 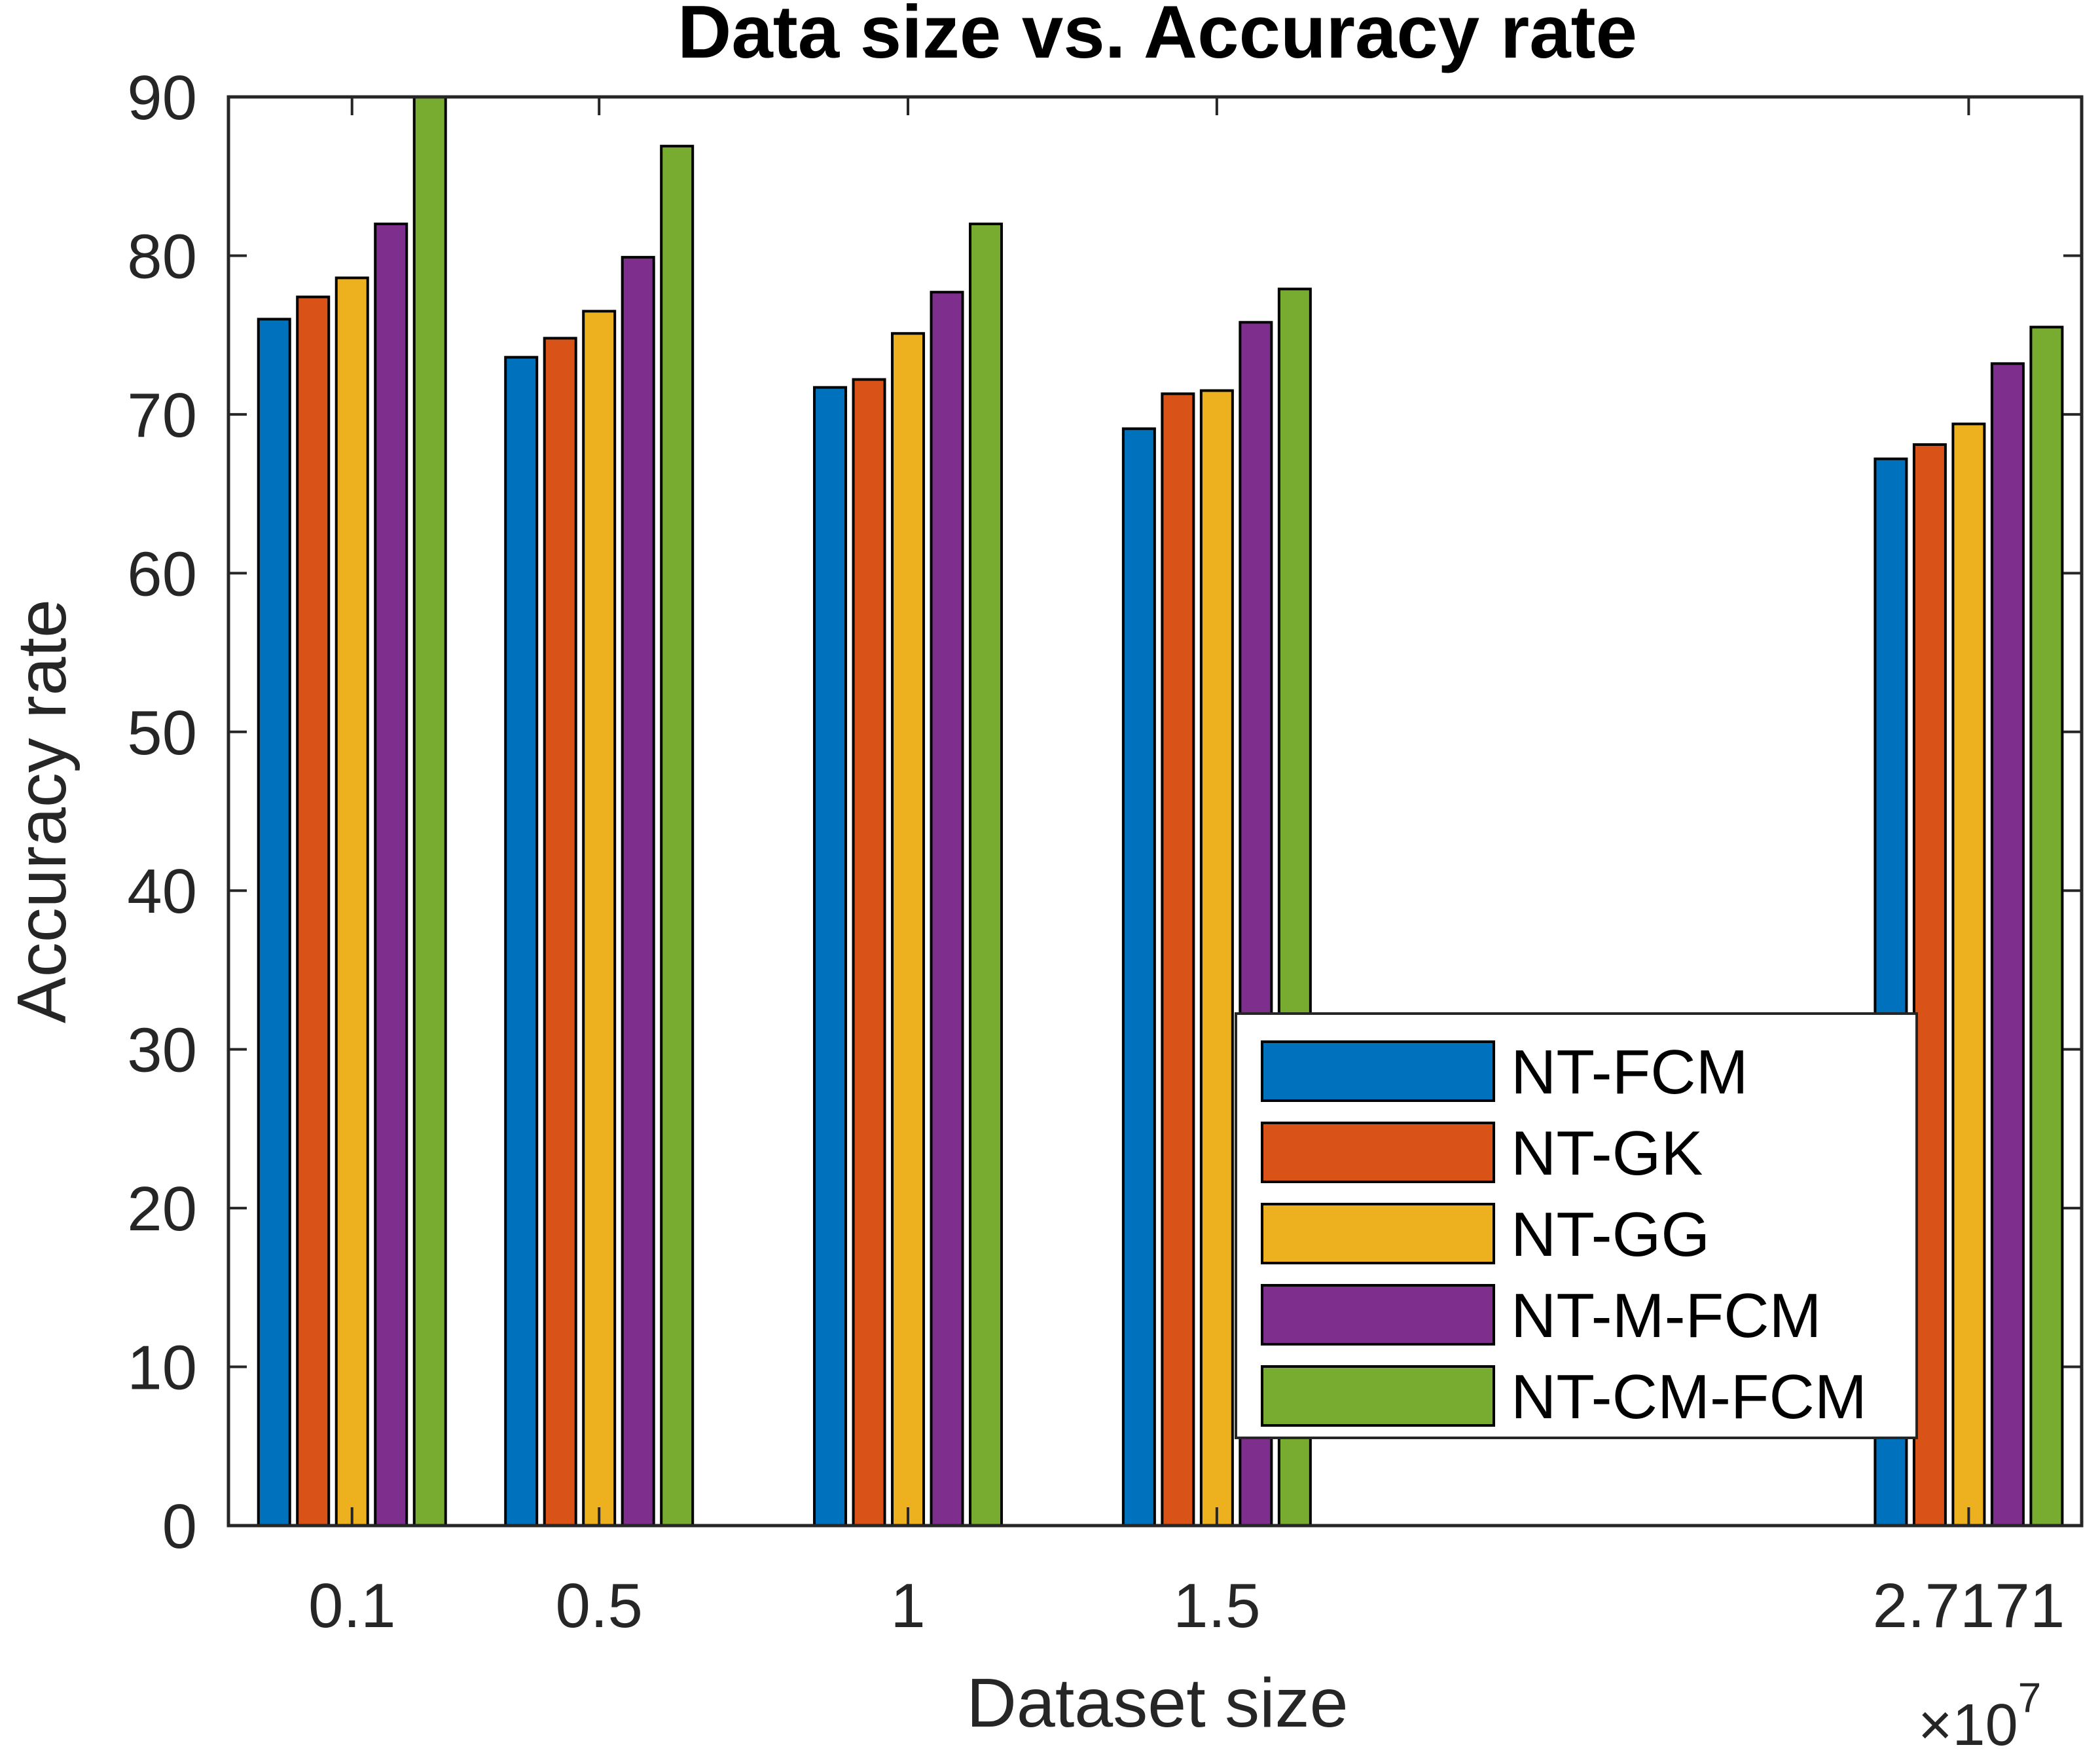 What do you see at coordinates (42, 811) in the screenshot?
I see `y-axis-label: Accuracy rate` at bounding box center [42, 811].